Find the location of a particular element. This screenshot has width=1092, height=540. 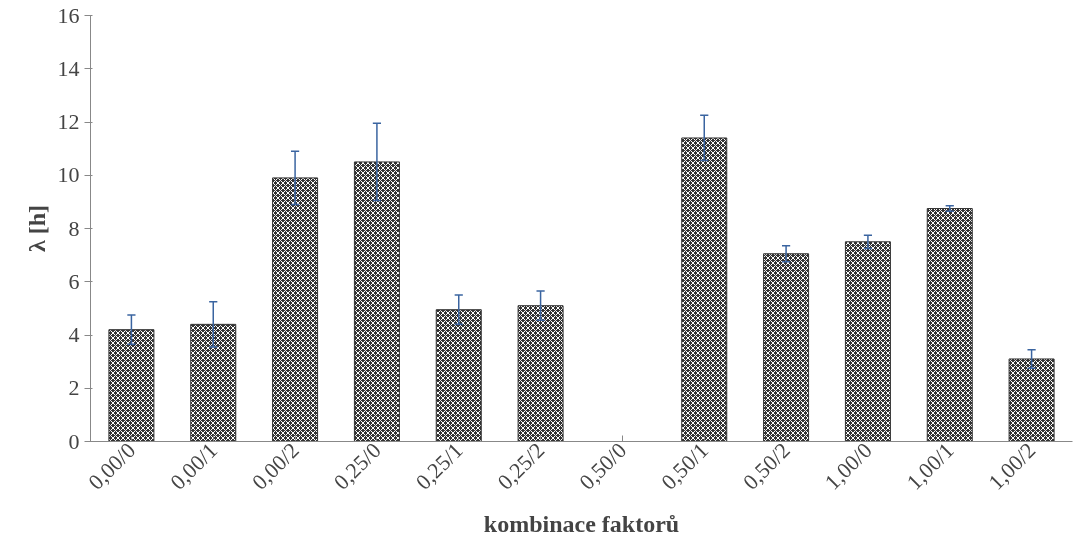

y-axis-title: λ [h] is located at coordinates (36, 228).